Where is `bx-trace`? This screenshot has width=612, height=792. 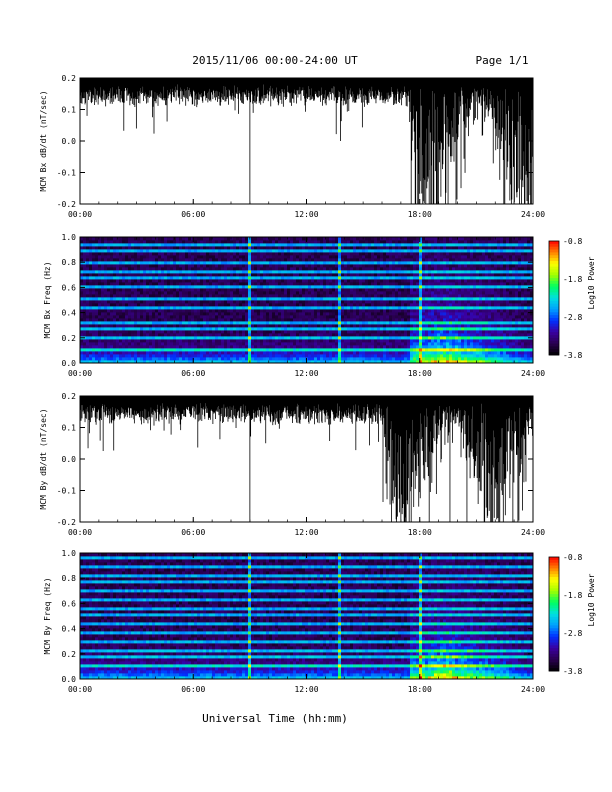 bx-trace is located at coordinates (306, 141).